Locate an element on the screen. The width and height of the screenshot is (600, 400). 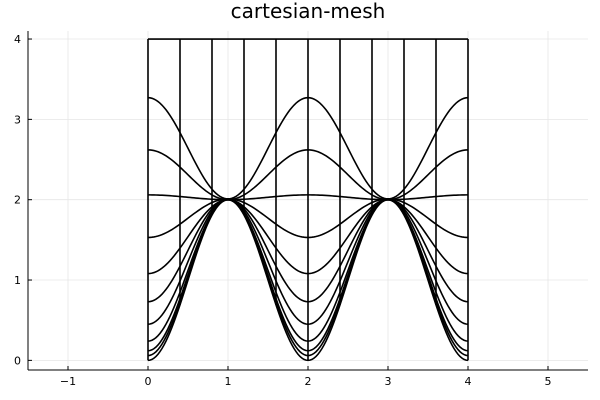
x-tick-label: 2 is located at coordinates (308, 381).